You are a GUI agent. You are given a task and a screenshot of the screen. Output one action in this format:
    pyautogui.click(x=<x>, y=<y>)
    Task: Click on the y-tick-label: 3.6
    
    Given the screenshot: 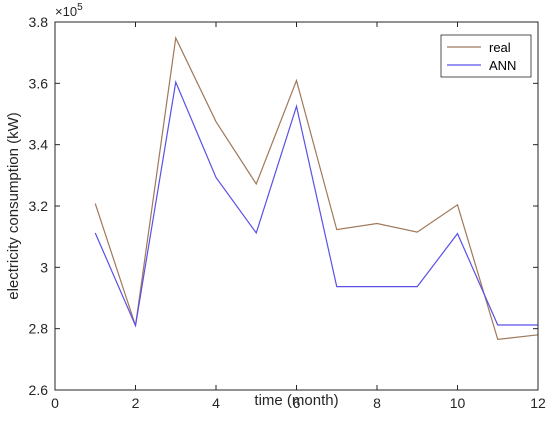 What is the action you would take?
    pyautogui.click(x=39, y=83)
    